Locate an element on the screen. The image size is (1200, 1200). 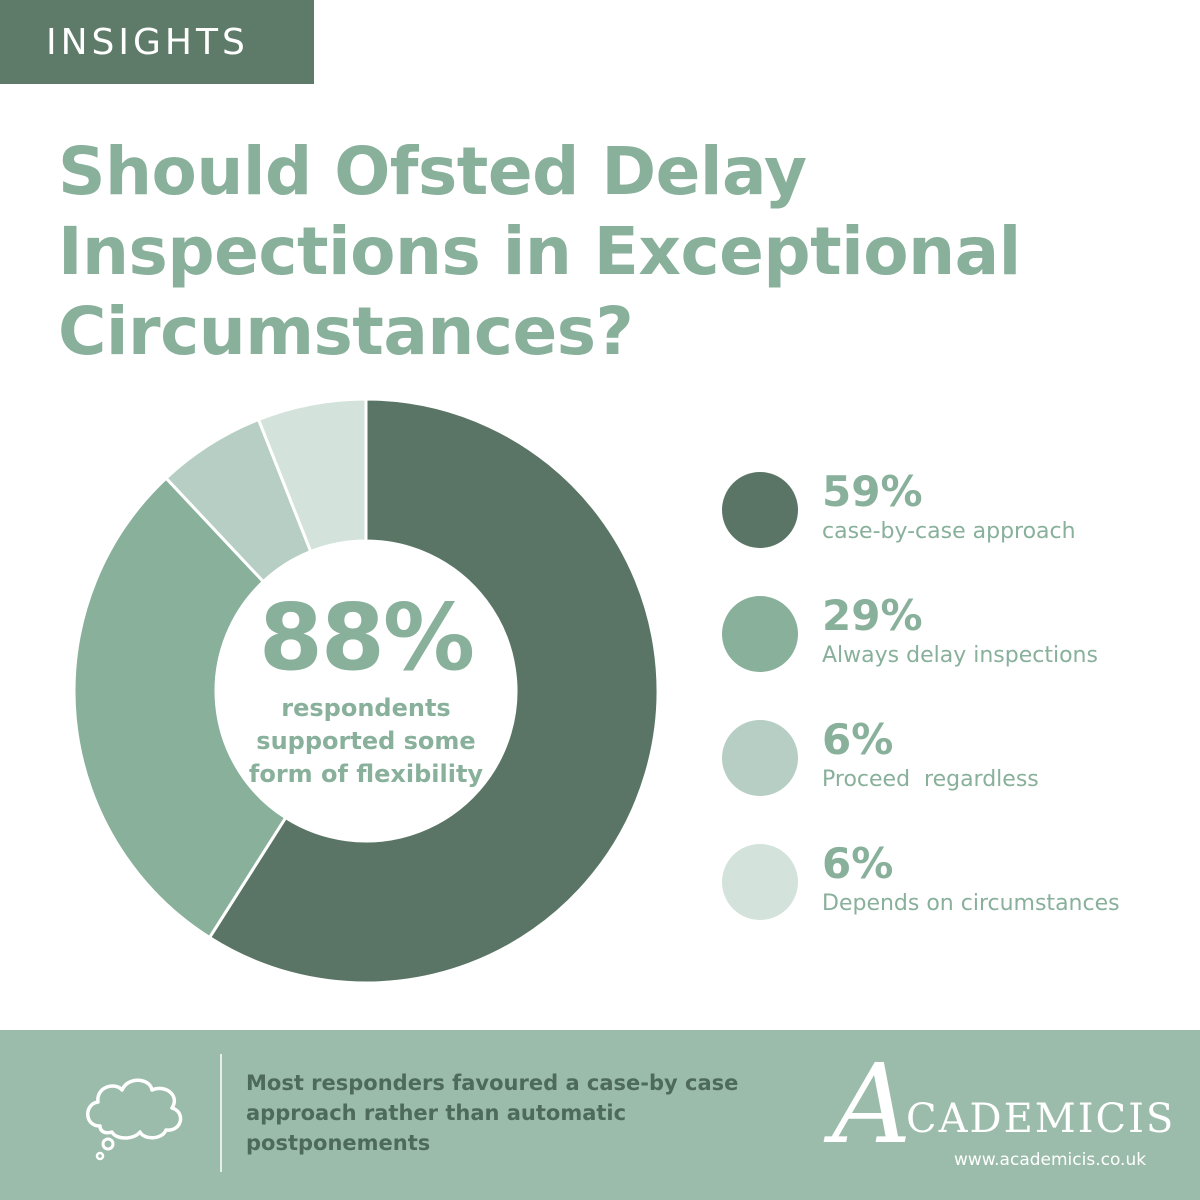
center-caption-line-1: respondents is located at coordinates (366, 708).